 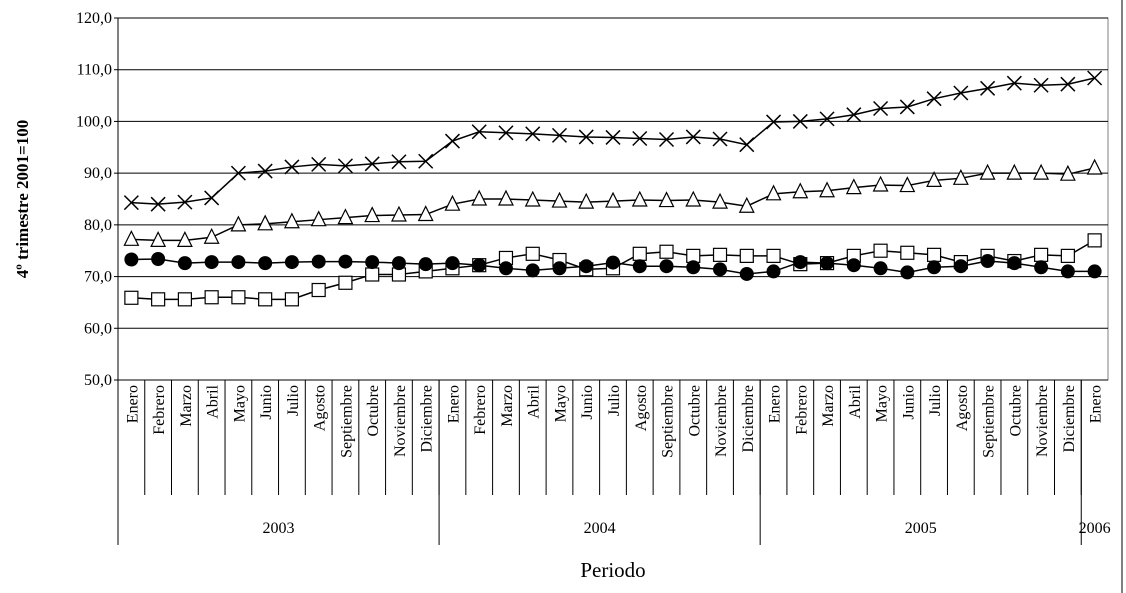 What do you see at coordinates (279, 528) in the screenshot?
I see `group-label: 2003` at bounding box center [279, 528].